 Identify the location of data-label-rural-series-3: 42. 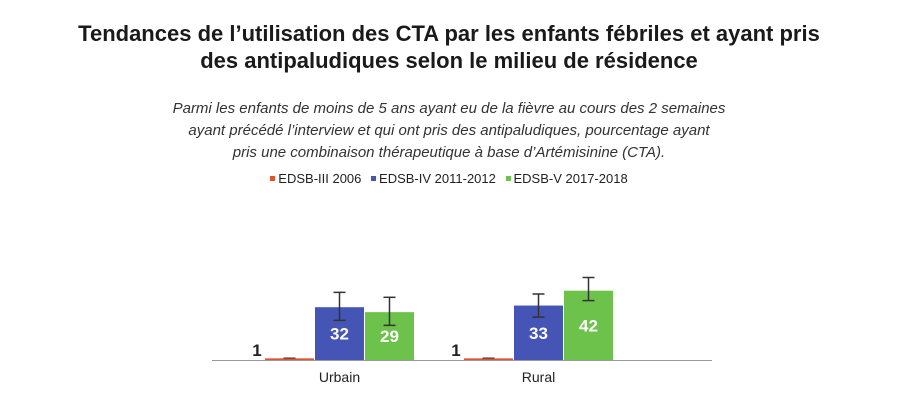
(588, 325).